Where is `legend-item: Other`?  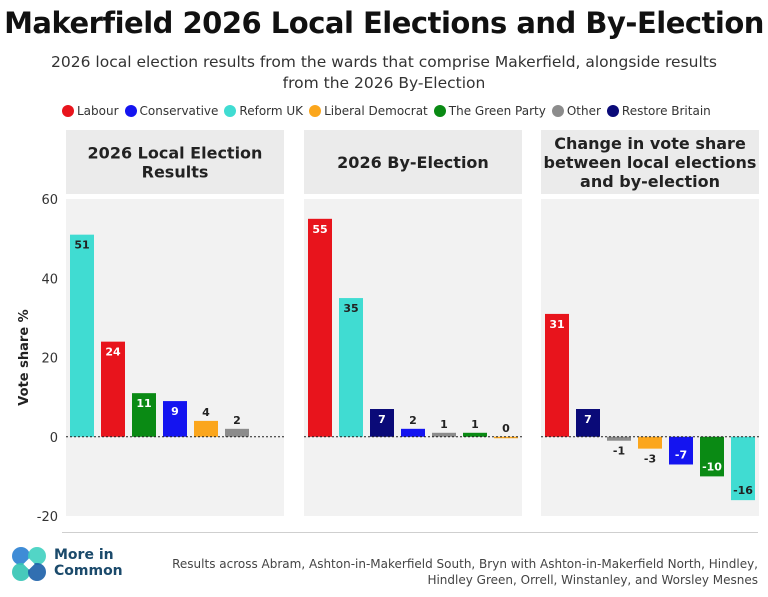 legend-item: Other is located at coordinates (576, 111).